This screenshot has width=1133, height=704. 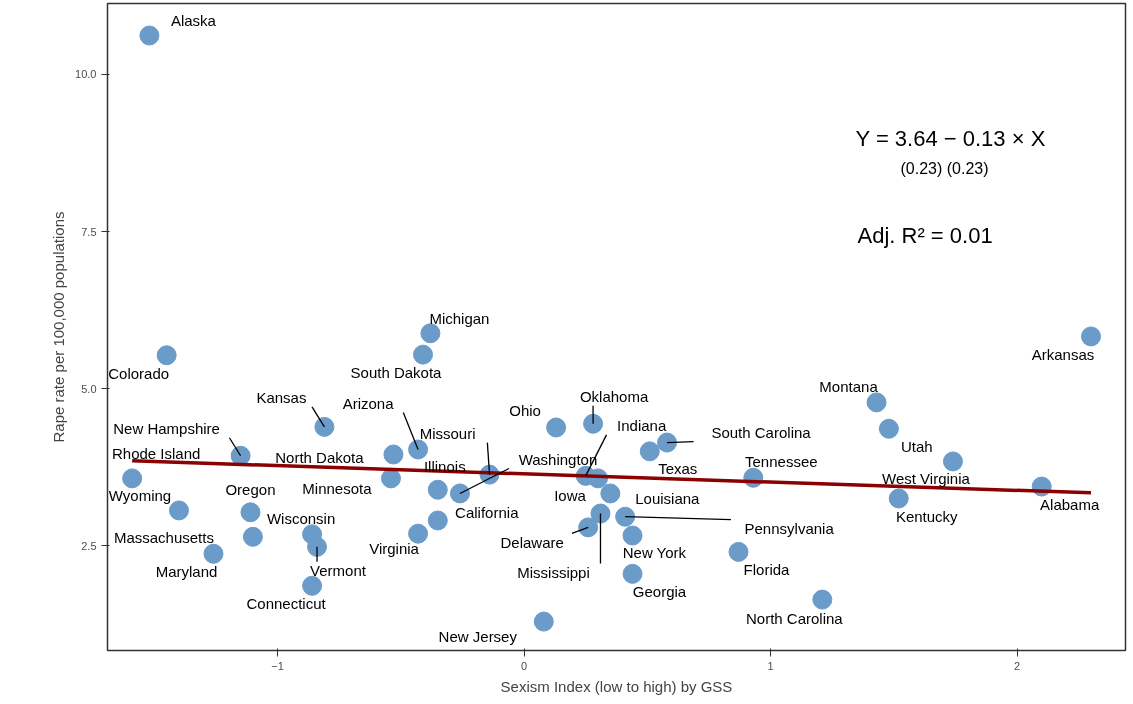 I want to click on annotation: Indiana, so click(x=642, y=426).